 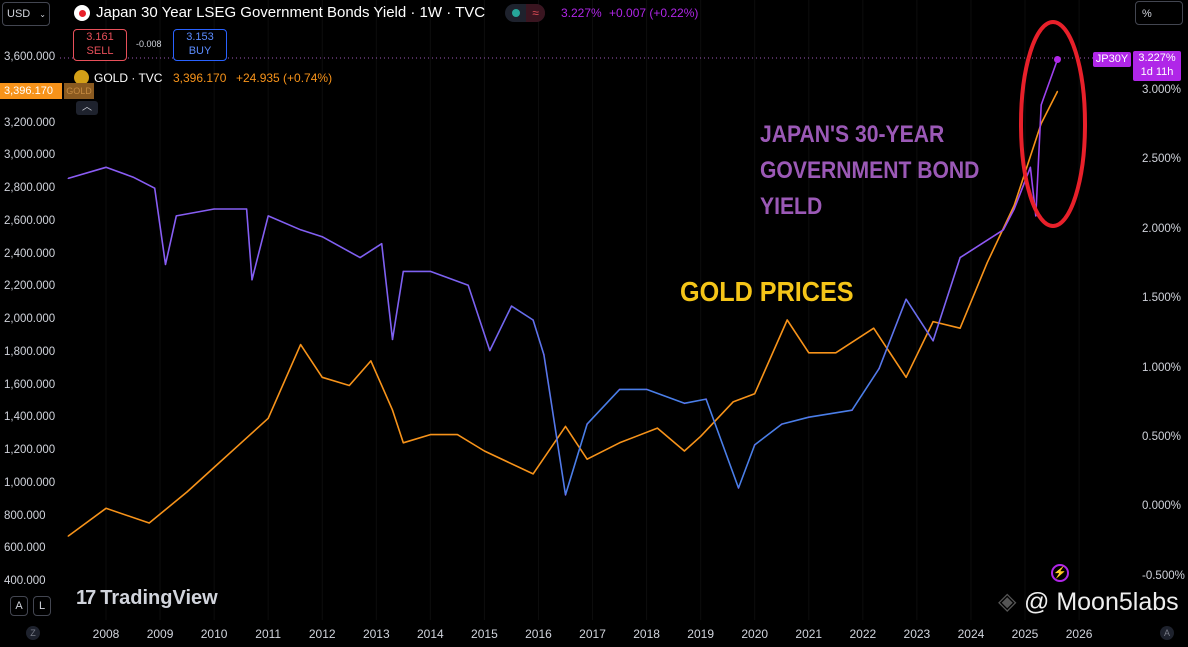 What do you see at coordinates (30, 155) in the screenshot?
I see `left-axis-tick: 3,000.000` at bounding box center [30, 155].